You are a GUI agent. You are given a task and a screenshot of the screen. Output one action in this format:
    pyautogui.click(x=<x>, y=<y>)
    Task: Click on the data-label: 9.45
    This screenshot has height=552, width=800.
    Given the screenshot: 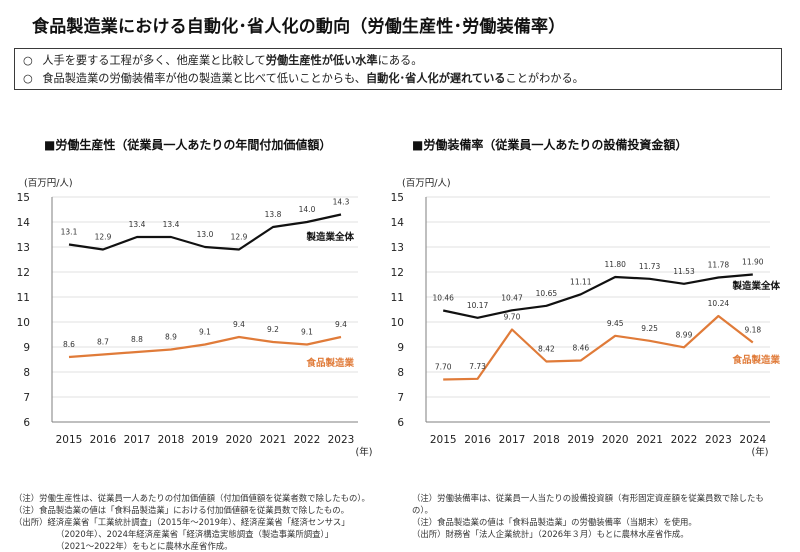 What is the action you would take?
    pyautogui.click(x=615, y=323)
    